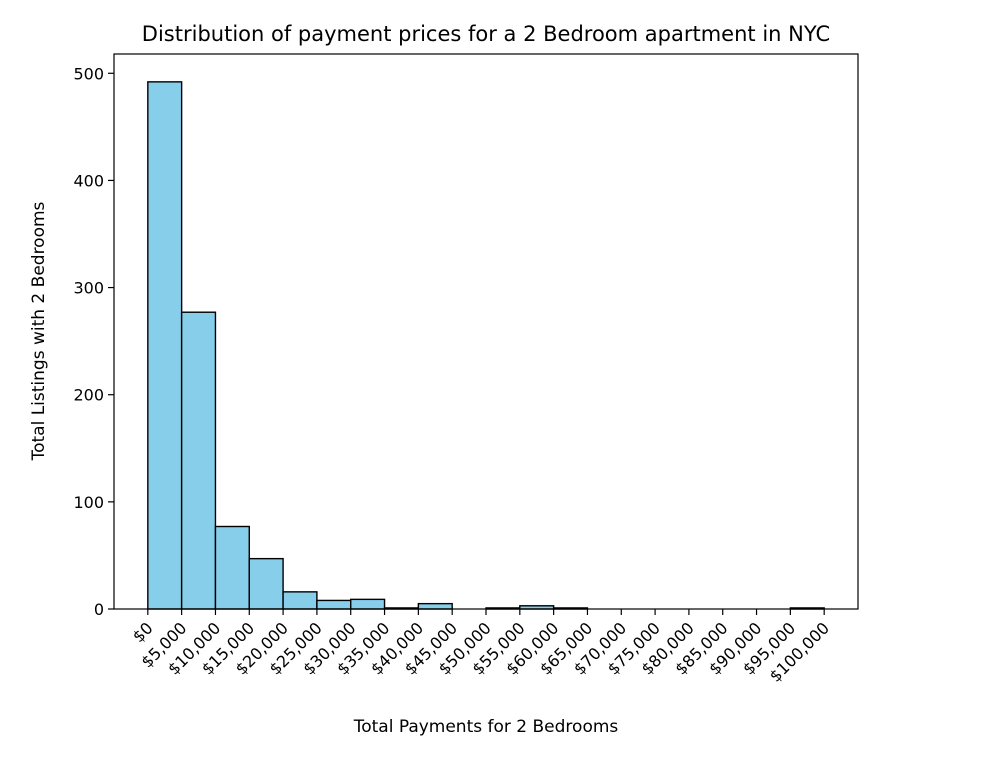 This screenshot has width=1008, height=762. What do you see at coordinates (88, 288) in the screenshot?
I see `y-tick-label: 300` at bounding box center [88, 288].